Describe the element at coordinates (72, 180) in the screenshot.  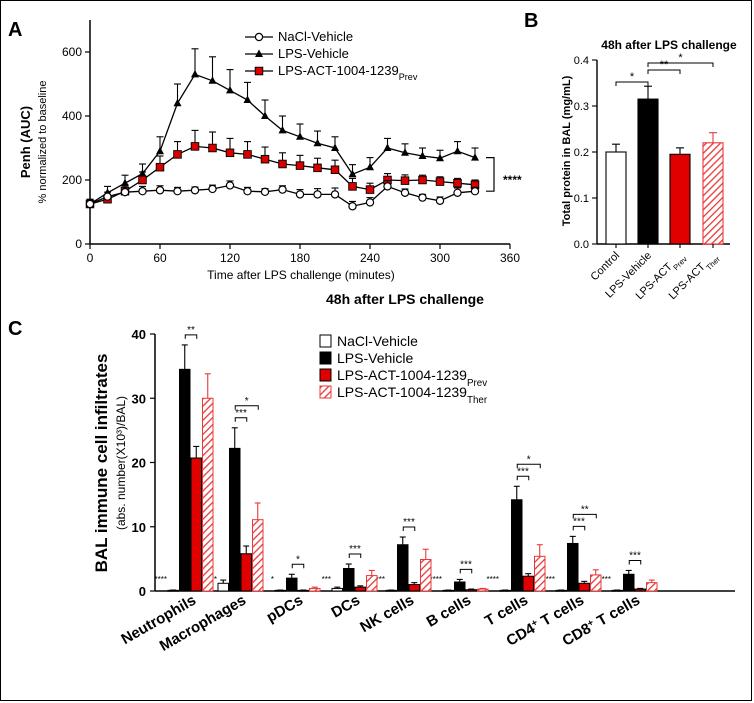
I see `a-ytick-label: 200` at that location.